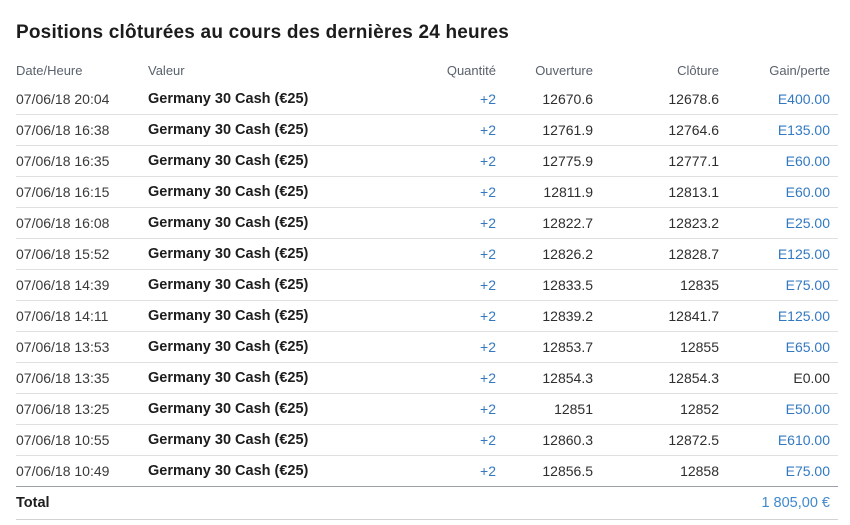 This screenshot has width=850, height=525. I want to click on total-value: 1 805,00 €, so click(493, 503).